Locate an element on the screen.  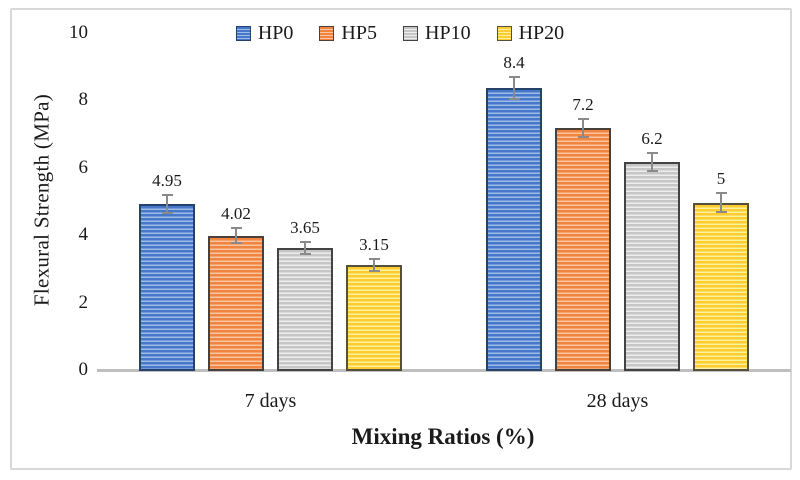
y-tick-label: 10 is located at coordinates (78, 32).